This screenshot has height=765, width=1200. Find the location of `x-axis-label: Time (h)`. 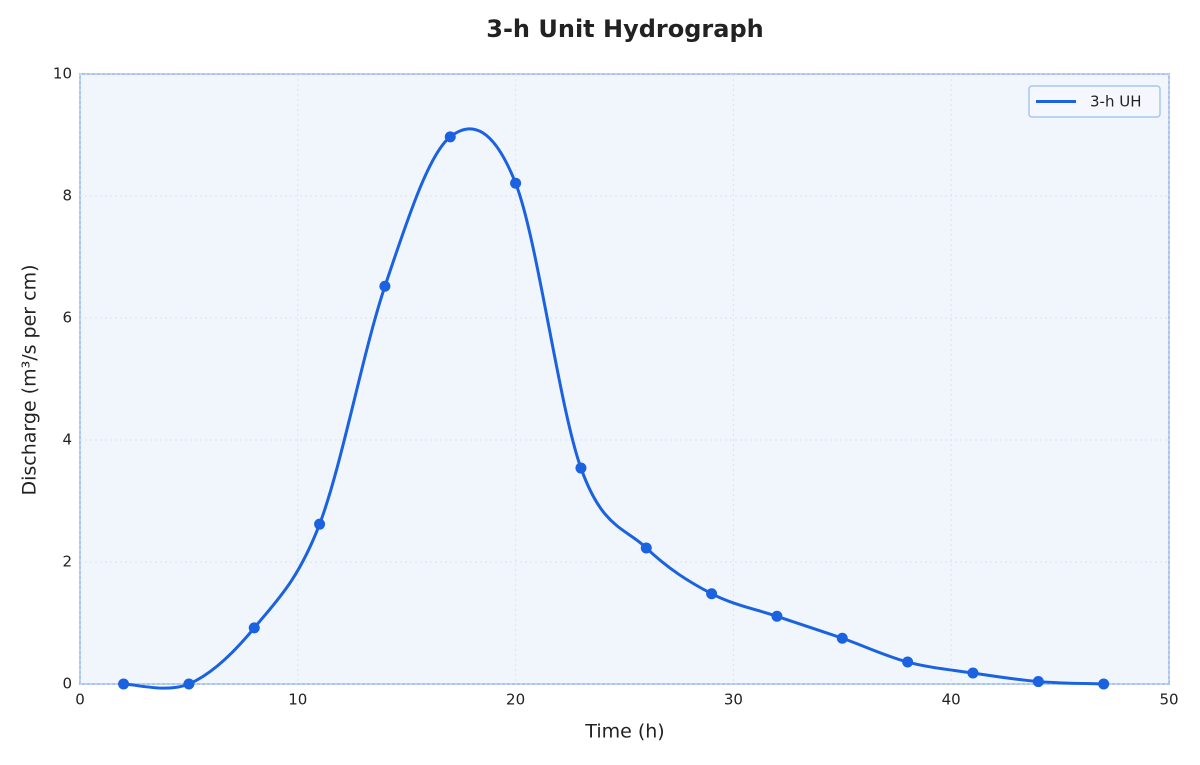

x-axis-label: Time (h) is located at coordinates (624, 732).